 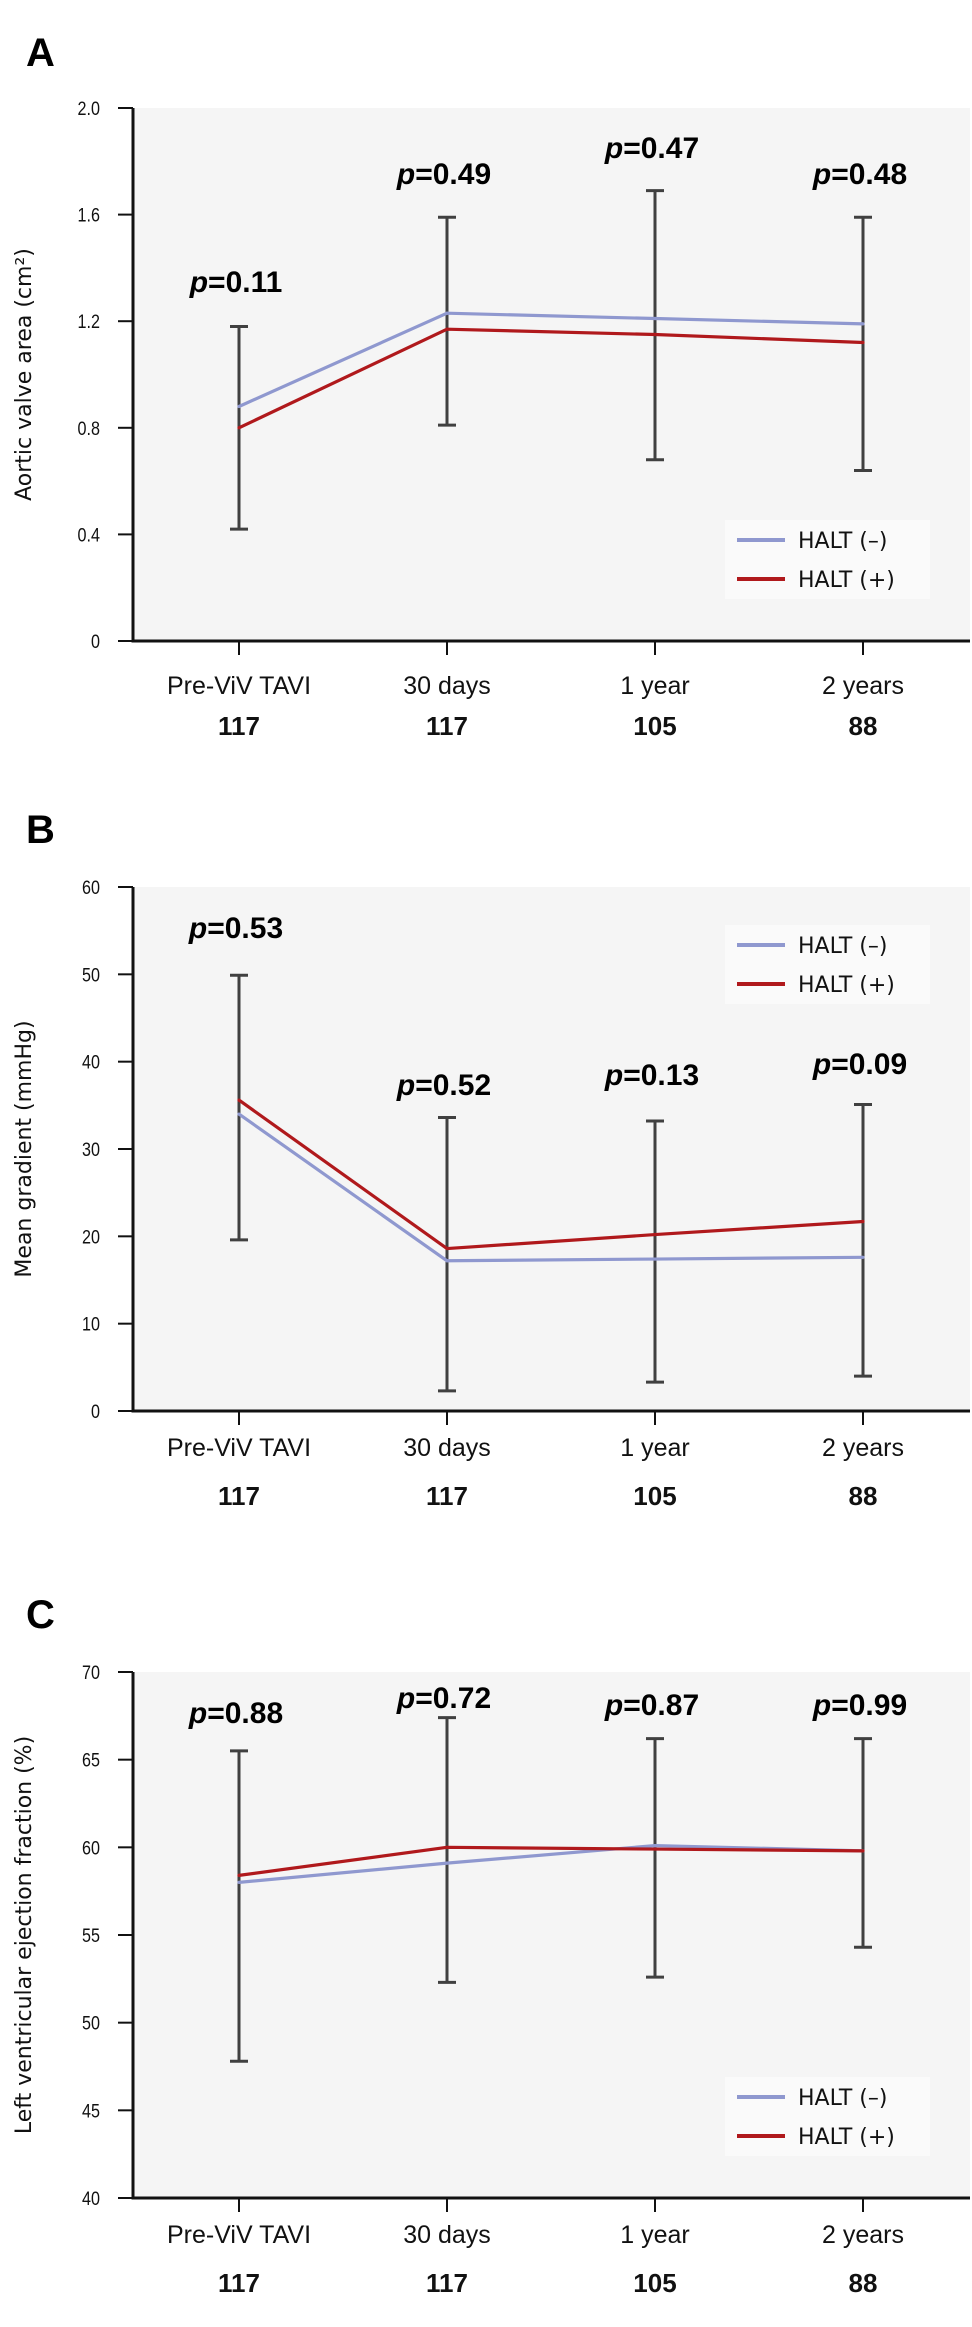 I want to click on x-tick-label: 2 years, so click(x=863, y=686).